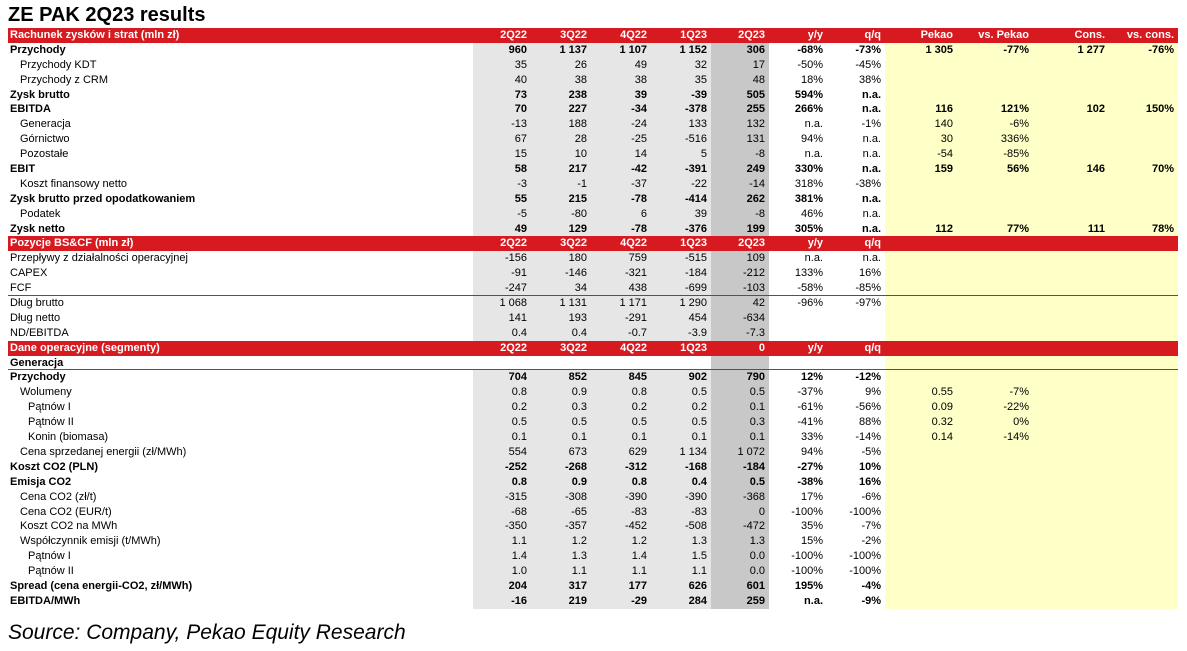 This screenshot has height=651, width=1187. What do you see at coordinates (561, 393) in the screenshot?
I see `cell-3q22: 0.9` at bounding box center [561, 393].